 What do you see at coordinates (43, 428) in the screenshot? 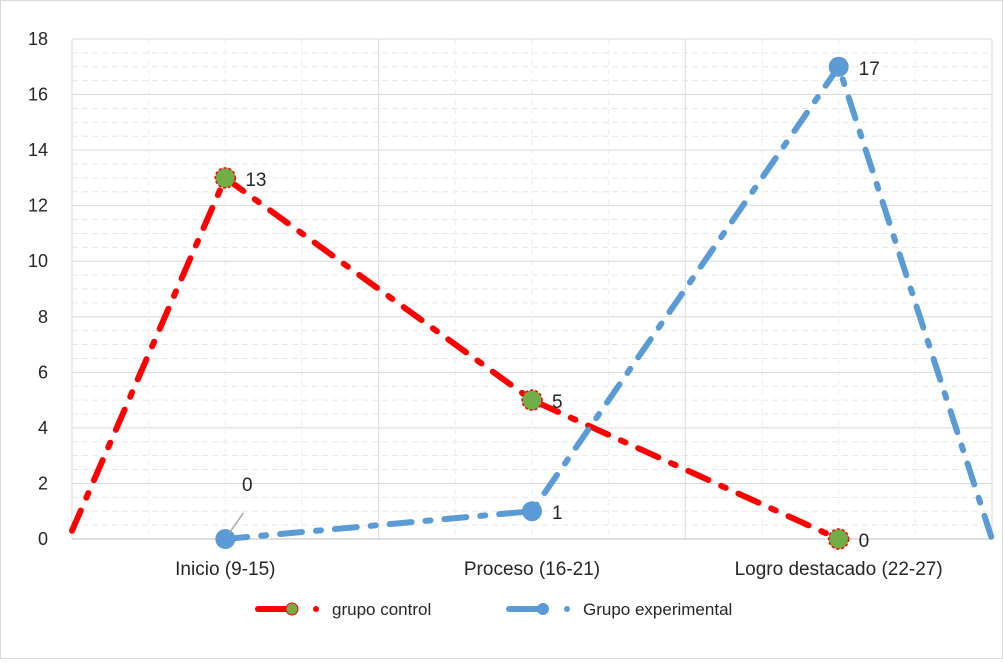
I see `y-tick-label: 4` at bounding box center [43, 428].